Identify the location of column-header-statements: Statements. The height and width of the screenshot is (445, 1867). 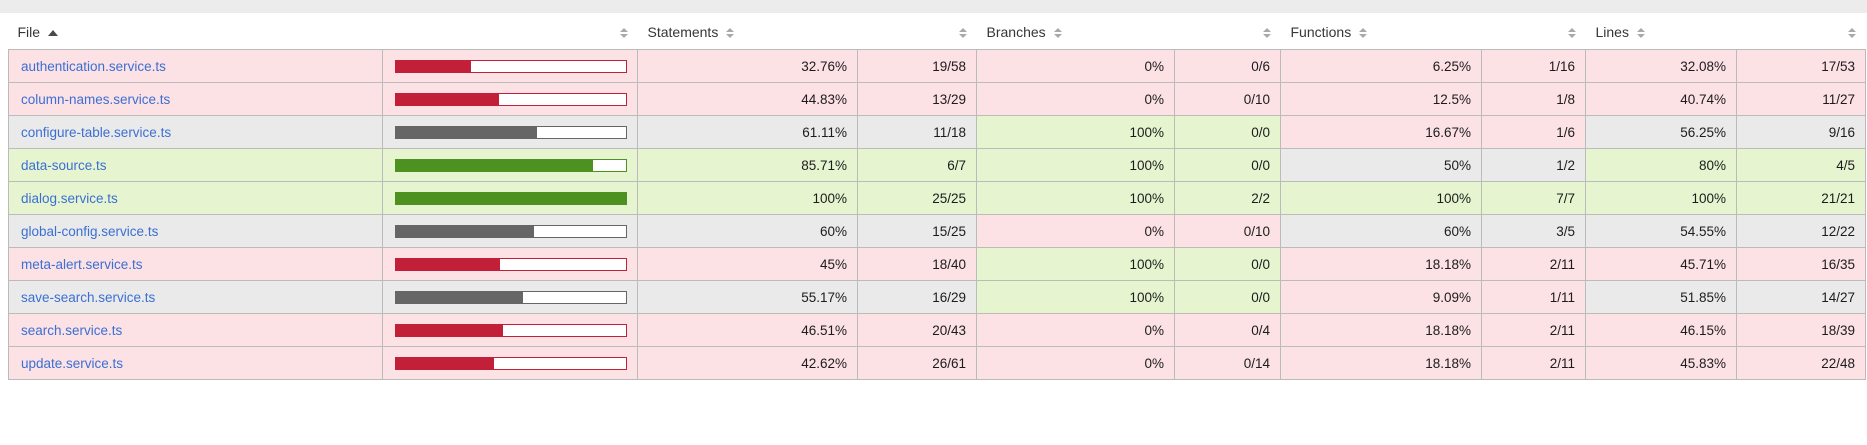
(747, 32).